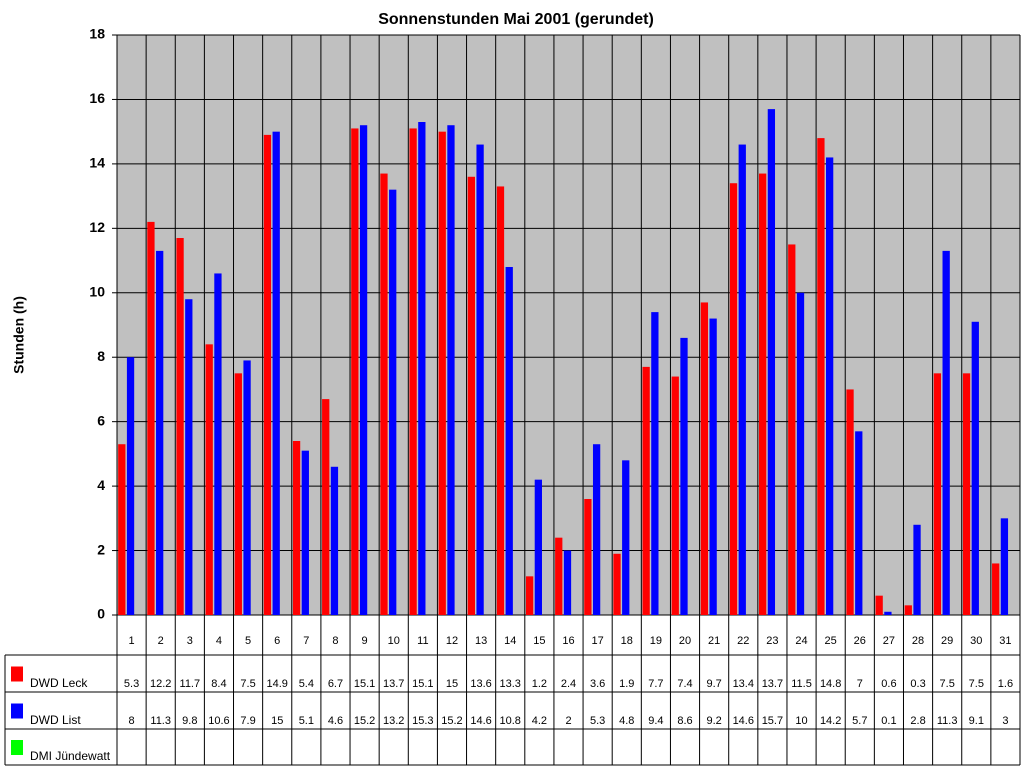 The image size is (1024, 768). What do you see at coordinates (1005, 641) in the screenshot?
I see `x-tick-label: 31` at bounding box center [1005, 641].